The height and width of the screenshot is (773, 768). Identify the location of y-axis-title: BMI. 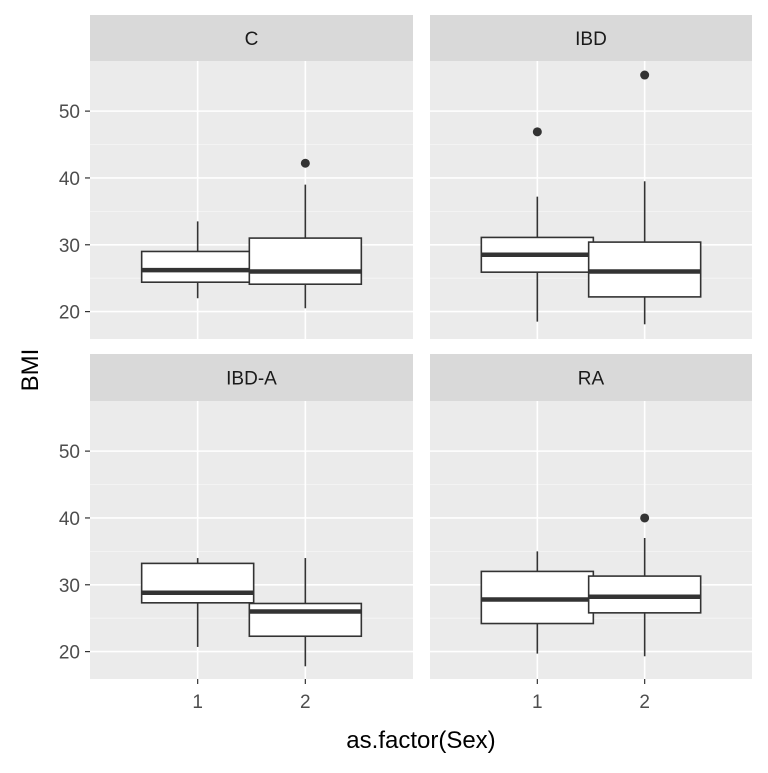
(30, 370).